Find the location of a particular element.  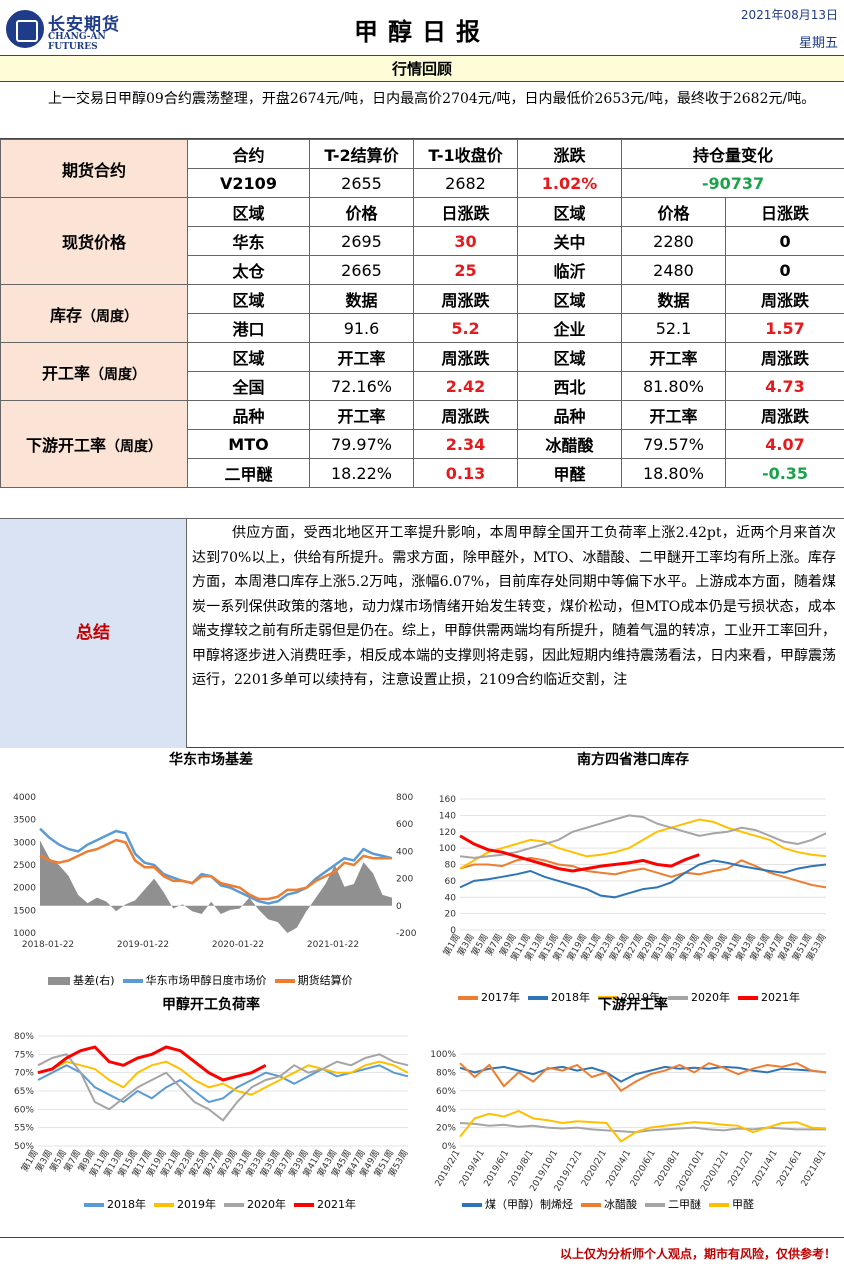

x-tick: 2018-01-22 is located at coordinates (48, 945).